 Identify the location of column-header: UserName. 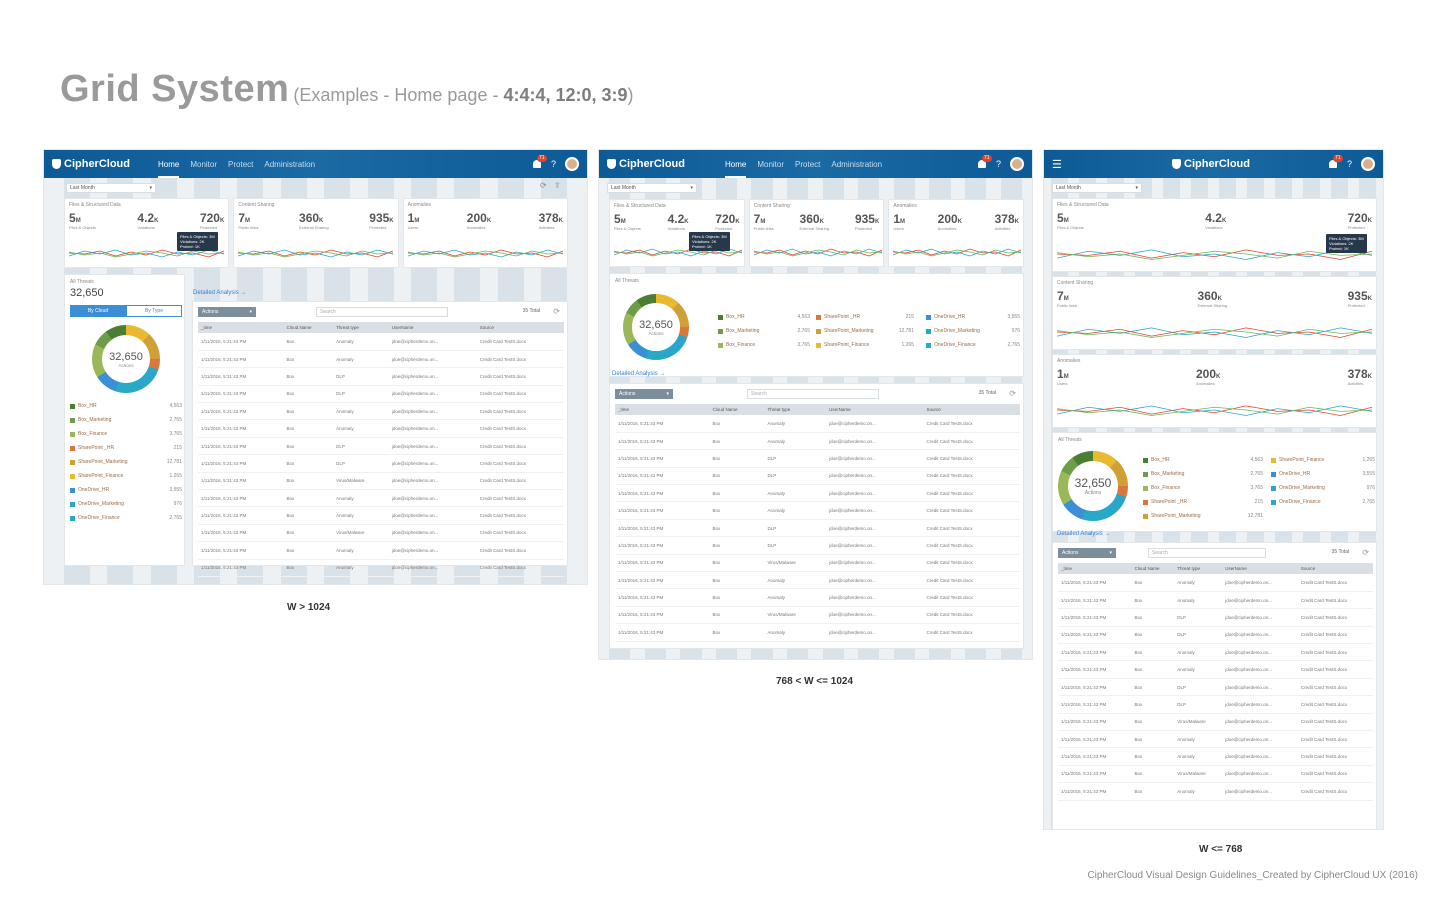
(1260, 568).